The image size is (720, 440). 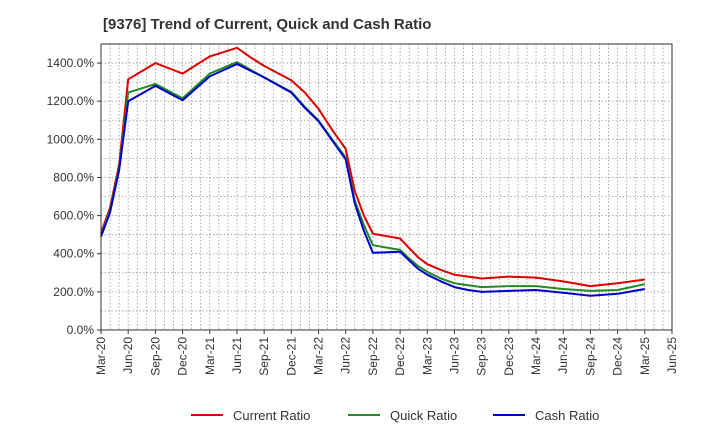 What do you see at coordinates (645, 356) in the screenshot?
I see `x-tick-label: Mar-25` at bounding box center [645, 356].